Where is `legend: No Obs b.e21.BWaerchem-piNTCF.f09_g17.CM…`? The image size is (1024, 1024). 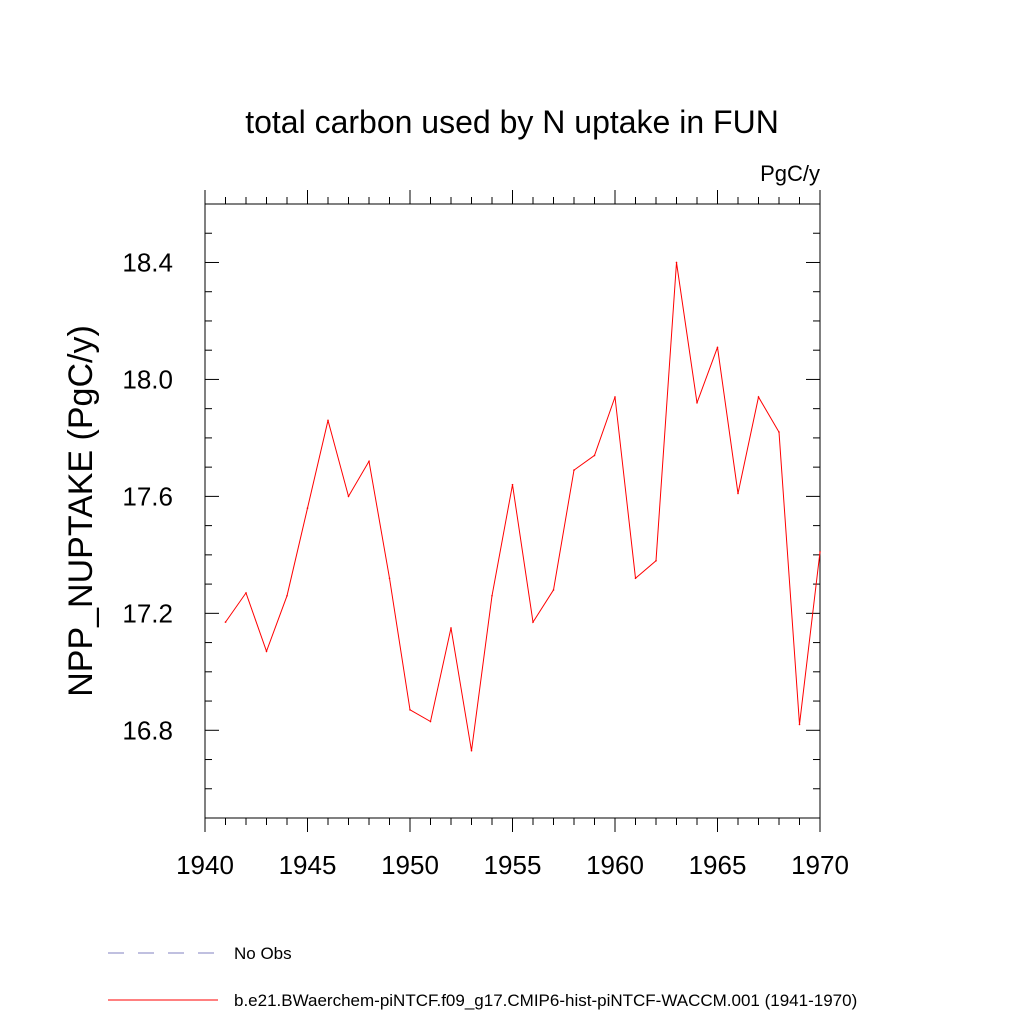
legend: No Obs b.e21.BWaerchem-piNTCF.f09_g17.CM… is located at coordinates (482, 977).